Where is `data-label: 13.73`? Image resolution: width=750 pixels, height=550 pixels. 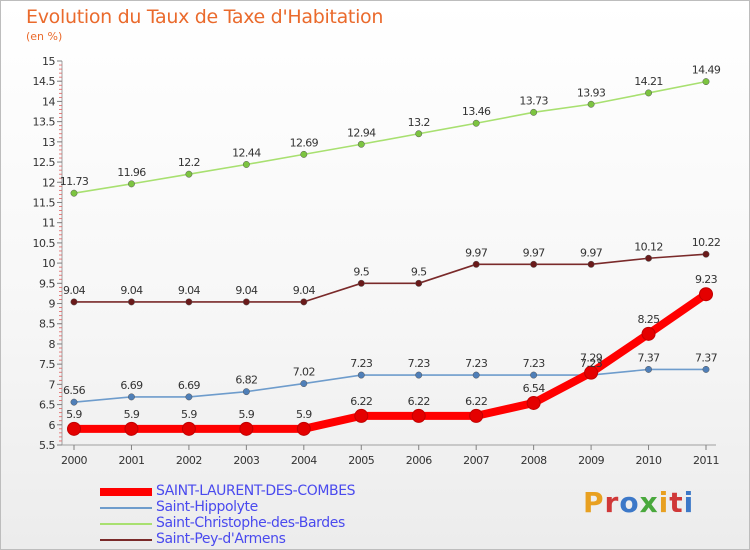 data-label: 13.73 is located at coordinates (533, 100).